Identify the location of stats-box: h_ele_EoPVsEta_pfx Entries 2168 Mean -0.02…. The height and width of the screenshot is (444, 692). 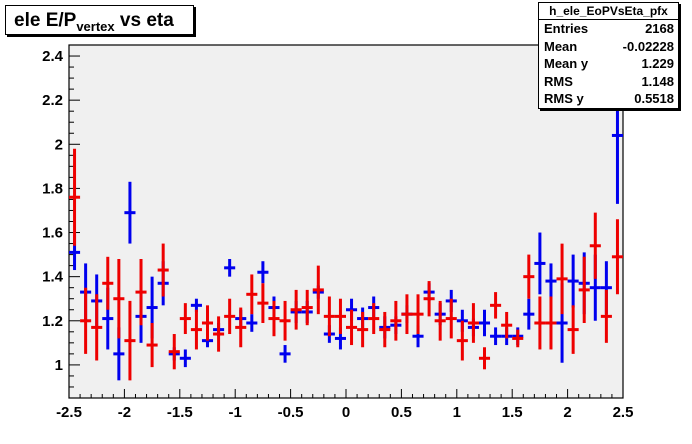
(608, 55).